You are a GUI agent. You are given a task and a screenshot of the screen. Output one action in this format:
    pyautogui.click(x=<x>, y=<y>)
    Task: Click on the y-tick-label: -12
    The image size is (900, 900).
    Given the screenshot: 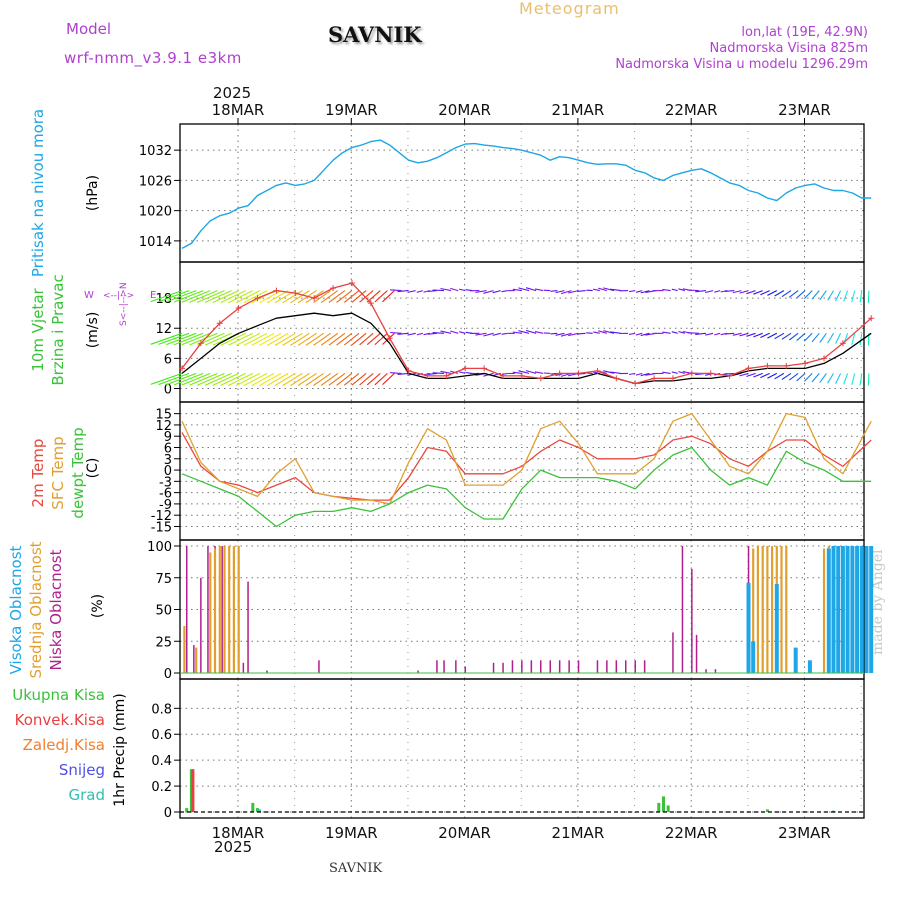 What is the action you would take?
    pyautogui.click(x=161, y=516)
    